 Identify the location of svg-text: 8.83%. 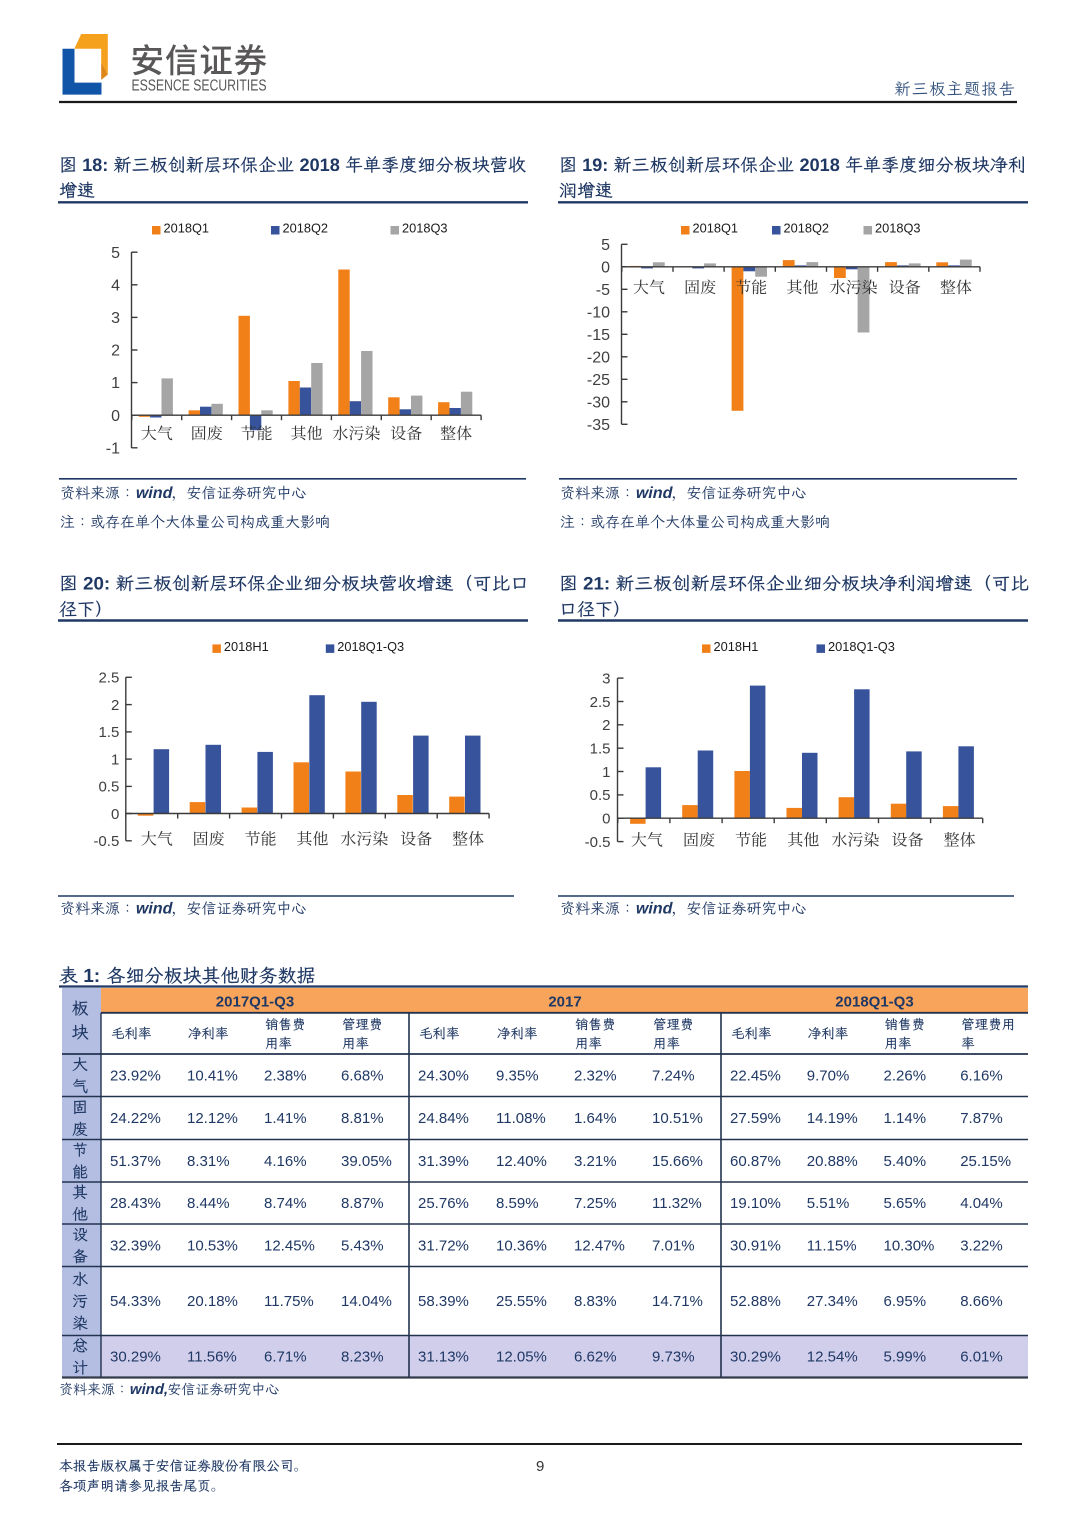
(595, 1301).